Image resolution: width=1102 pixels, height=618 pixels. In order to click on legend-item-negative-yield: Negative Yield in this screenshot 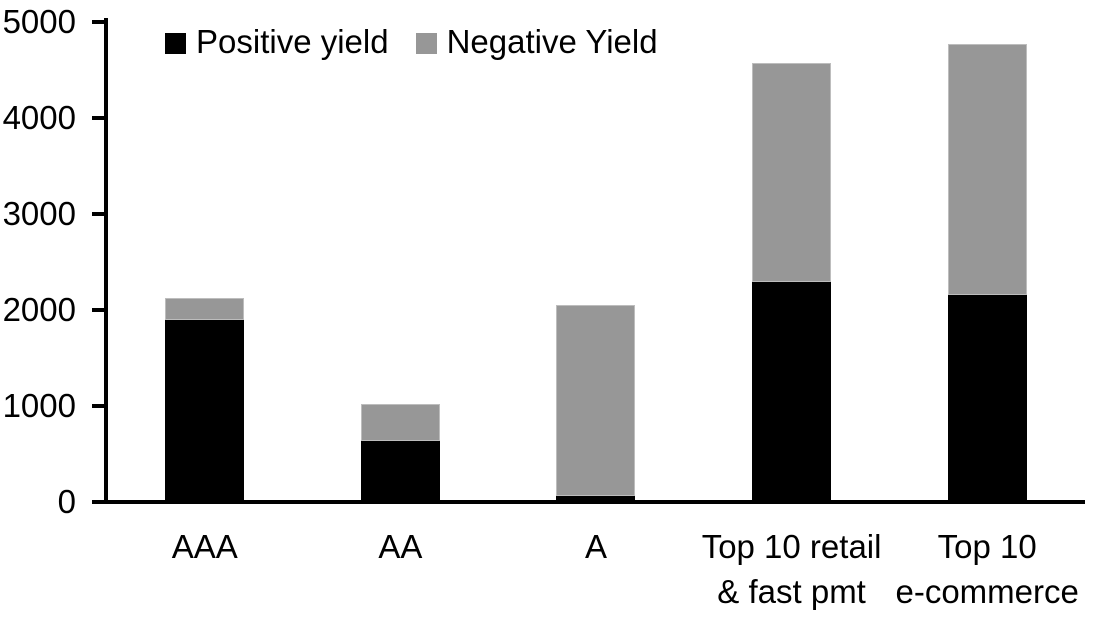, I will do `click(536, 42)`.